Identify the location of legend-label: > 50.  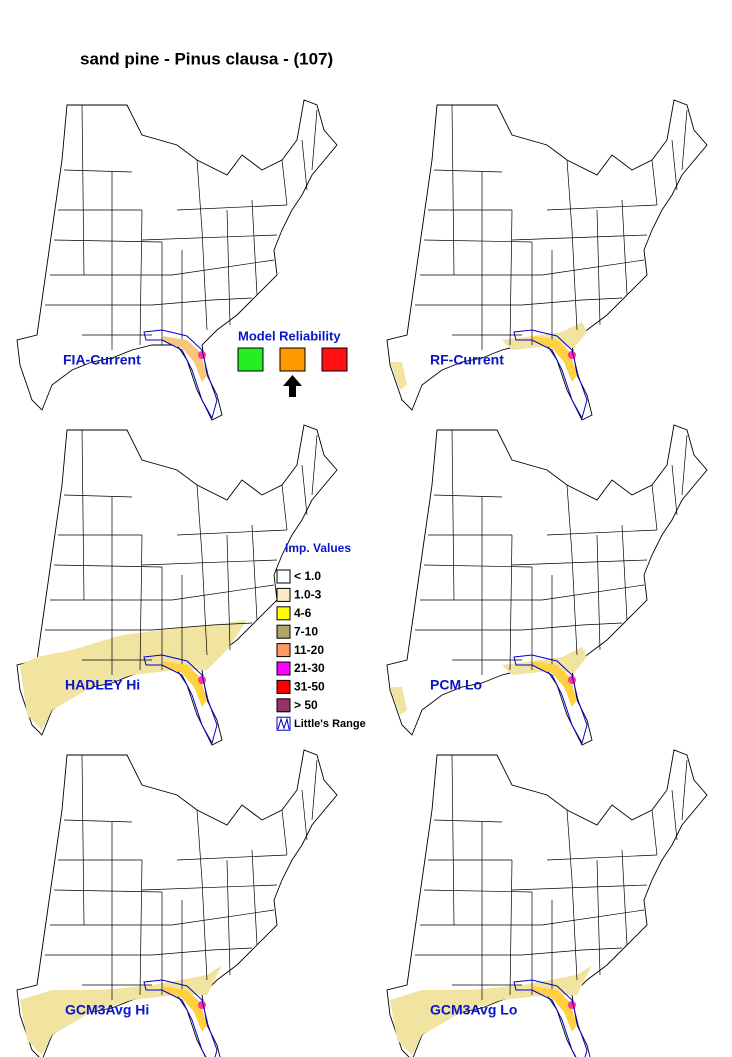
(306, 705).